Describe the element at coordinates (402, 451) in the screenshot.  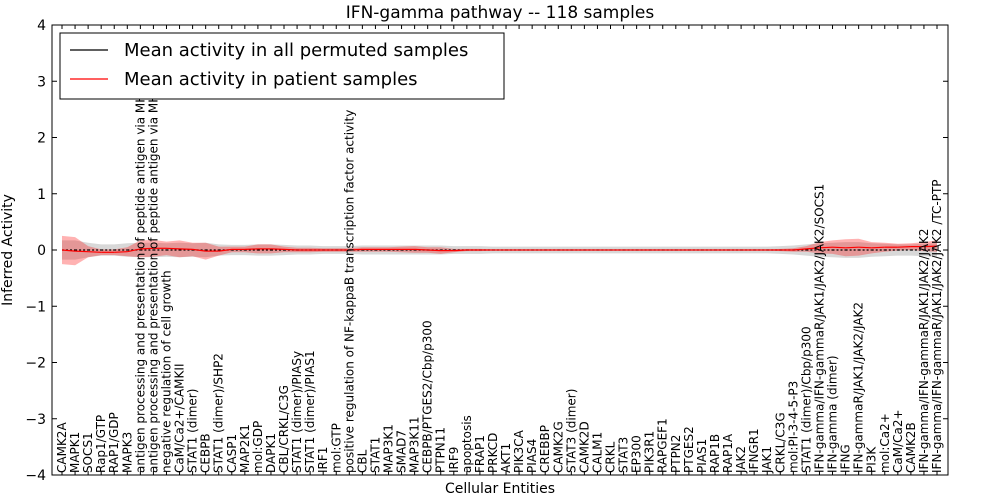
I see `x-tick-label: SMAD7` at that location.